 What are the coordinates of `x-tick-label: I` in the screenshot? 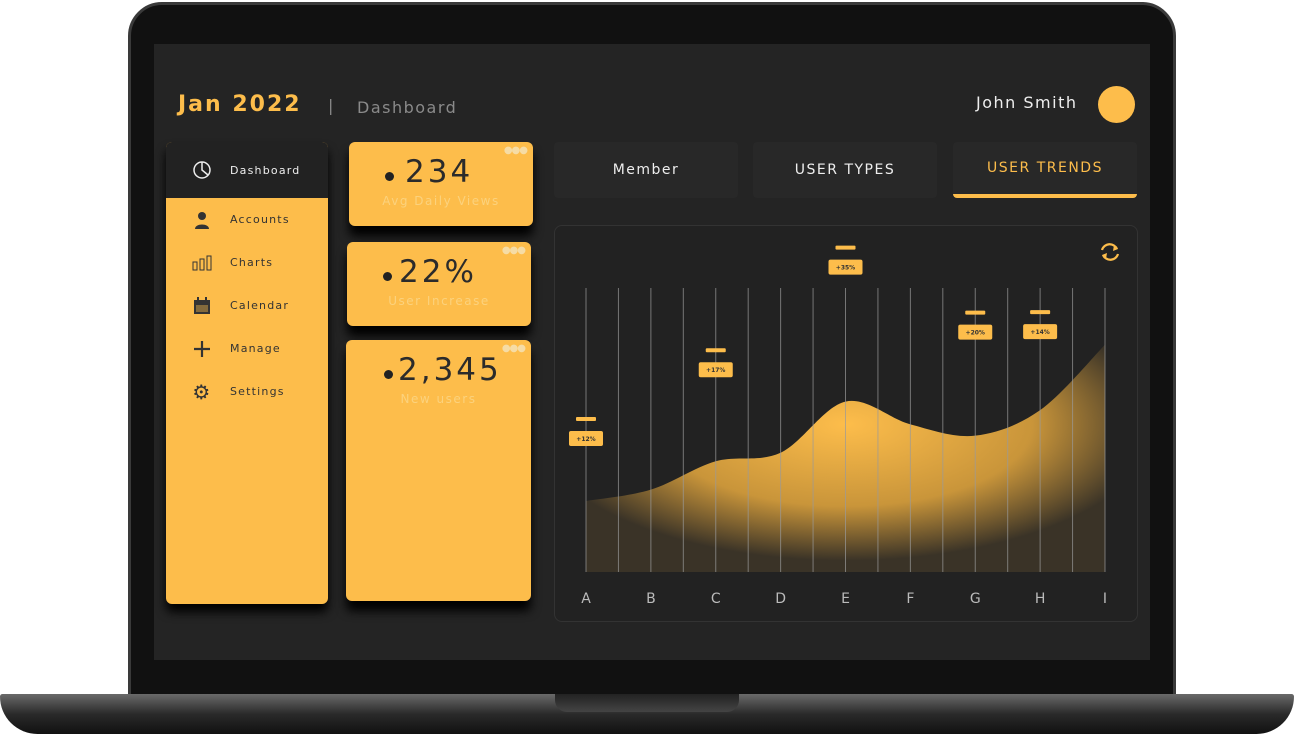 It's located at (1105, 599).